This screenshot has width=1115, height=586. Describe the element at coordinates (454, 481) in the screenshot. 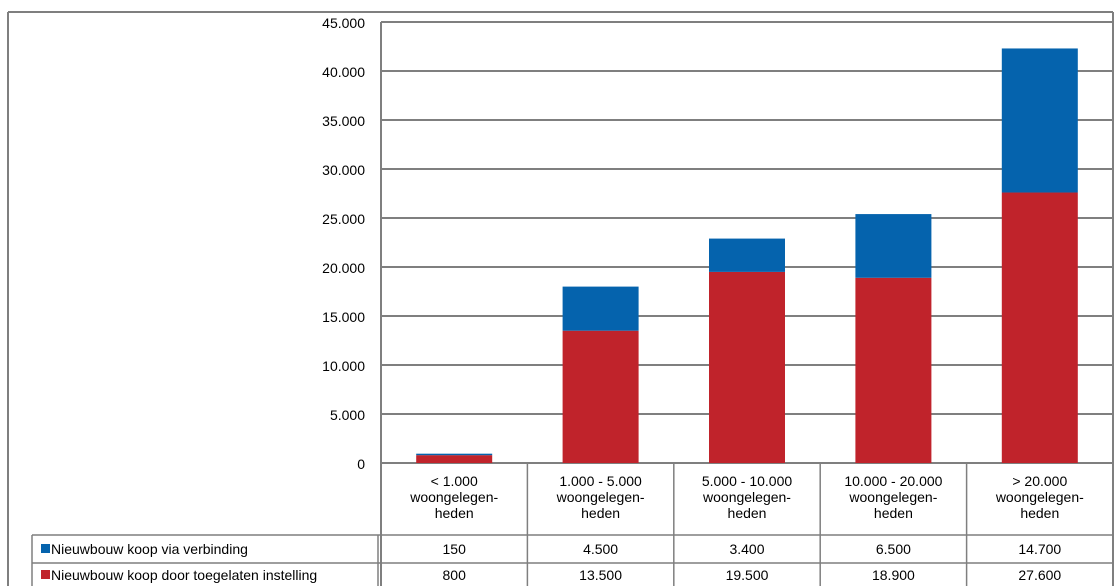

I see `category-label-line: < 1.000` at that location.